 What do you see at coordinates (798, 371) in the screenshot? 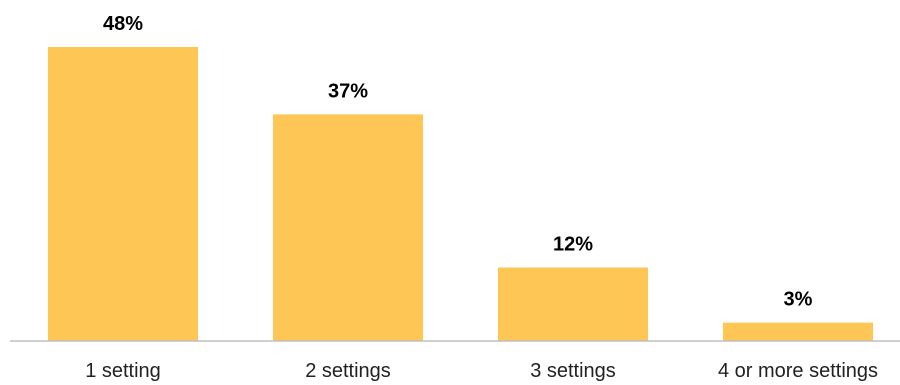
I see `category-label-4: 4 or more settings` at bounding box center [798, 371].